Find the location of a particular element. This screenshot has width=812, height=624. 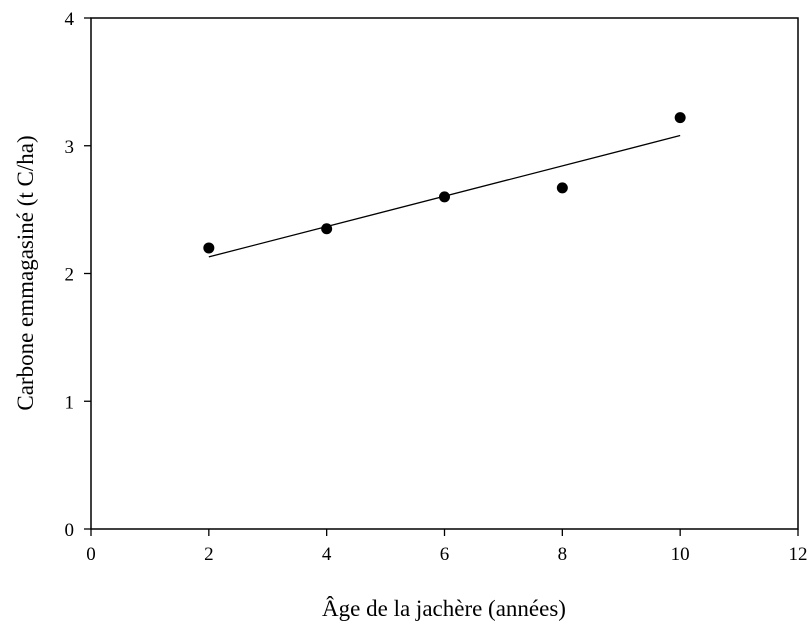

y-tick-label: 3 is located at coordinates (70, 147).